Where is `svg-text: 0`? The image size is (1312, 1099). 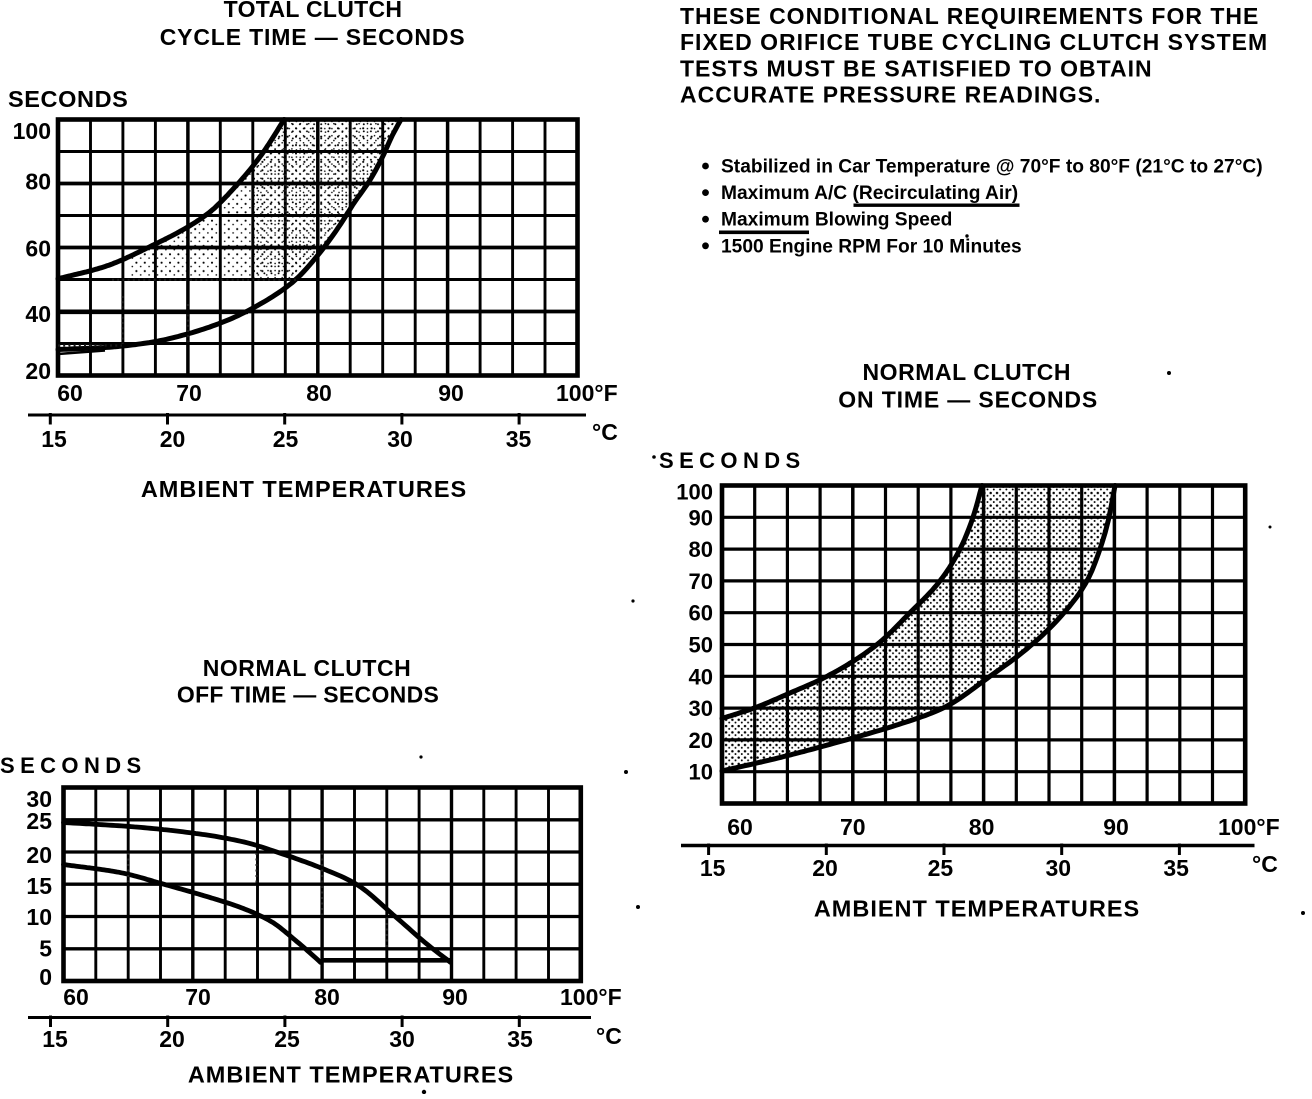 svg-text: 0 is located at coordinates (45, 977).